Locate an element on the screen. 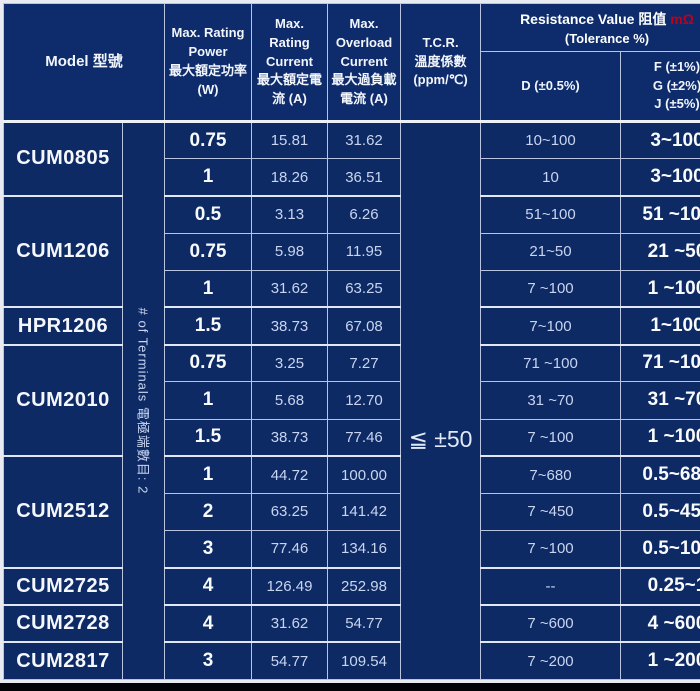 Image resolution: width=700 pixels, height=691 pixels. tolerance-fgj-value-cell: 0.5~100 is located at coordinates (660, 549).